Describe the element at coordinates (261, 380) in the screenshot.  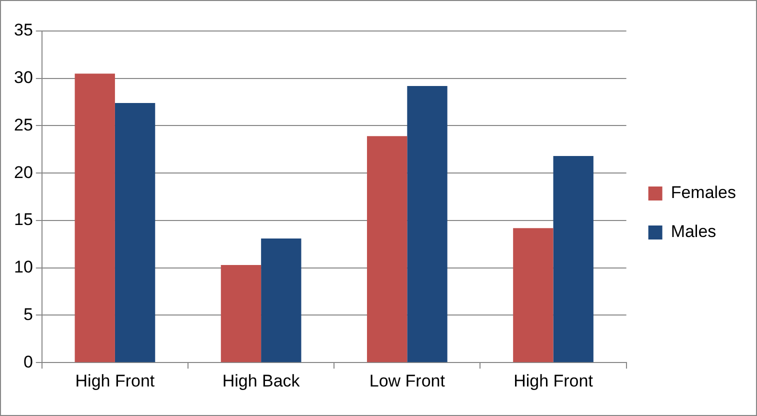
I see `x-tick-label: High Back` at that location.